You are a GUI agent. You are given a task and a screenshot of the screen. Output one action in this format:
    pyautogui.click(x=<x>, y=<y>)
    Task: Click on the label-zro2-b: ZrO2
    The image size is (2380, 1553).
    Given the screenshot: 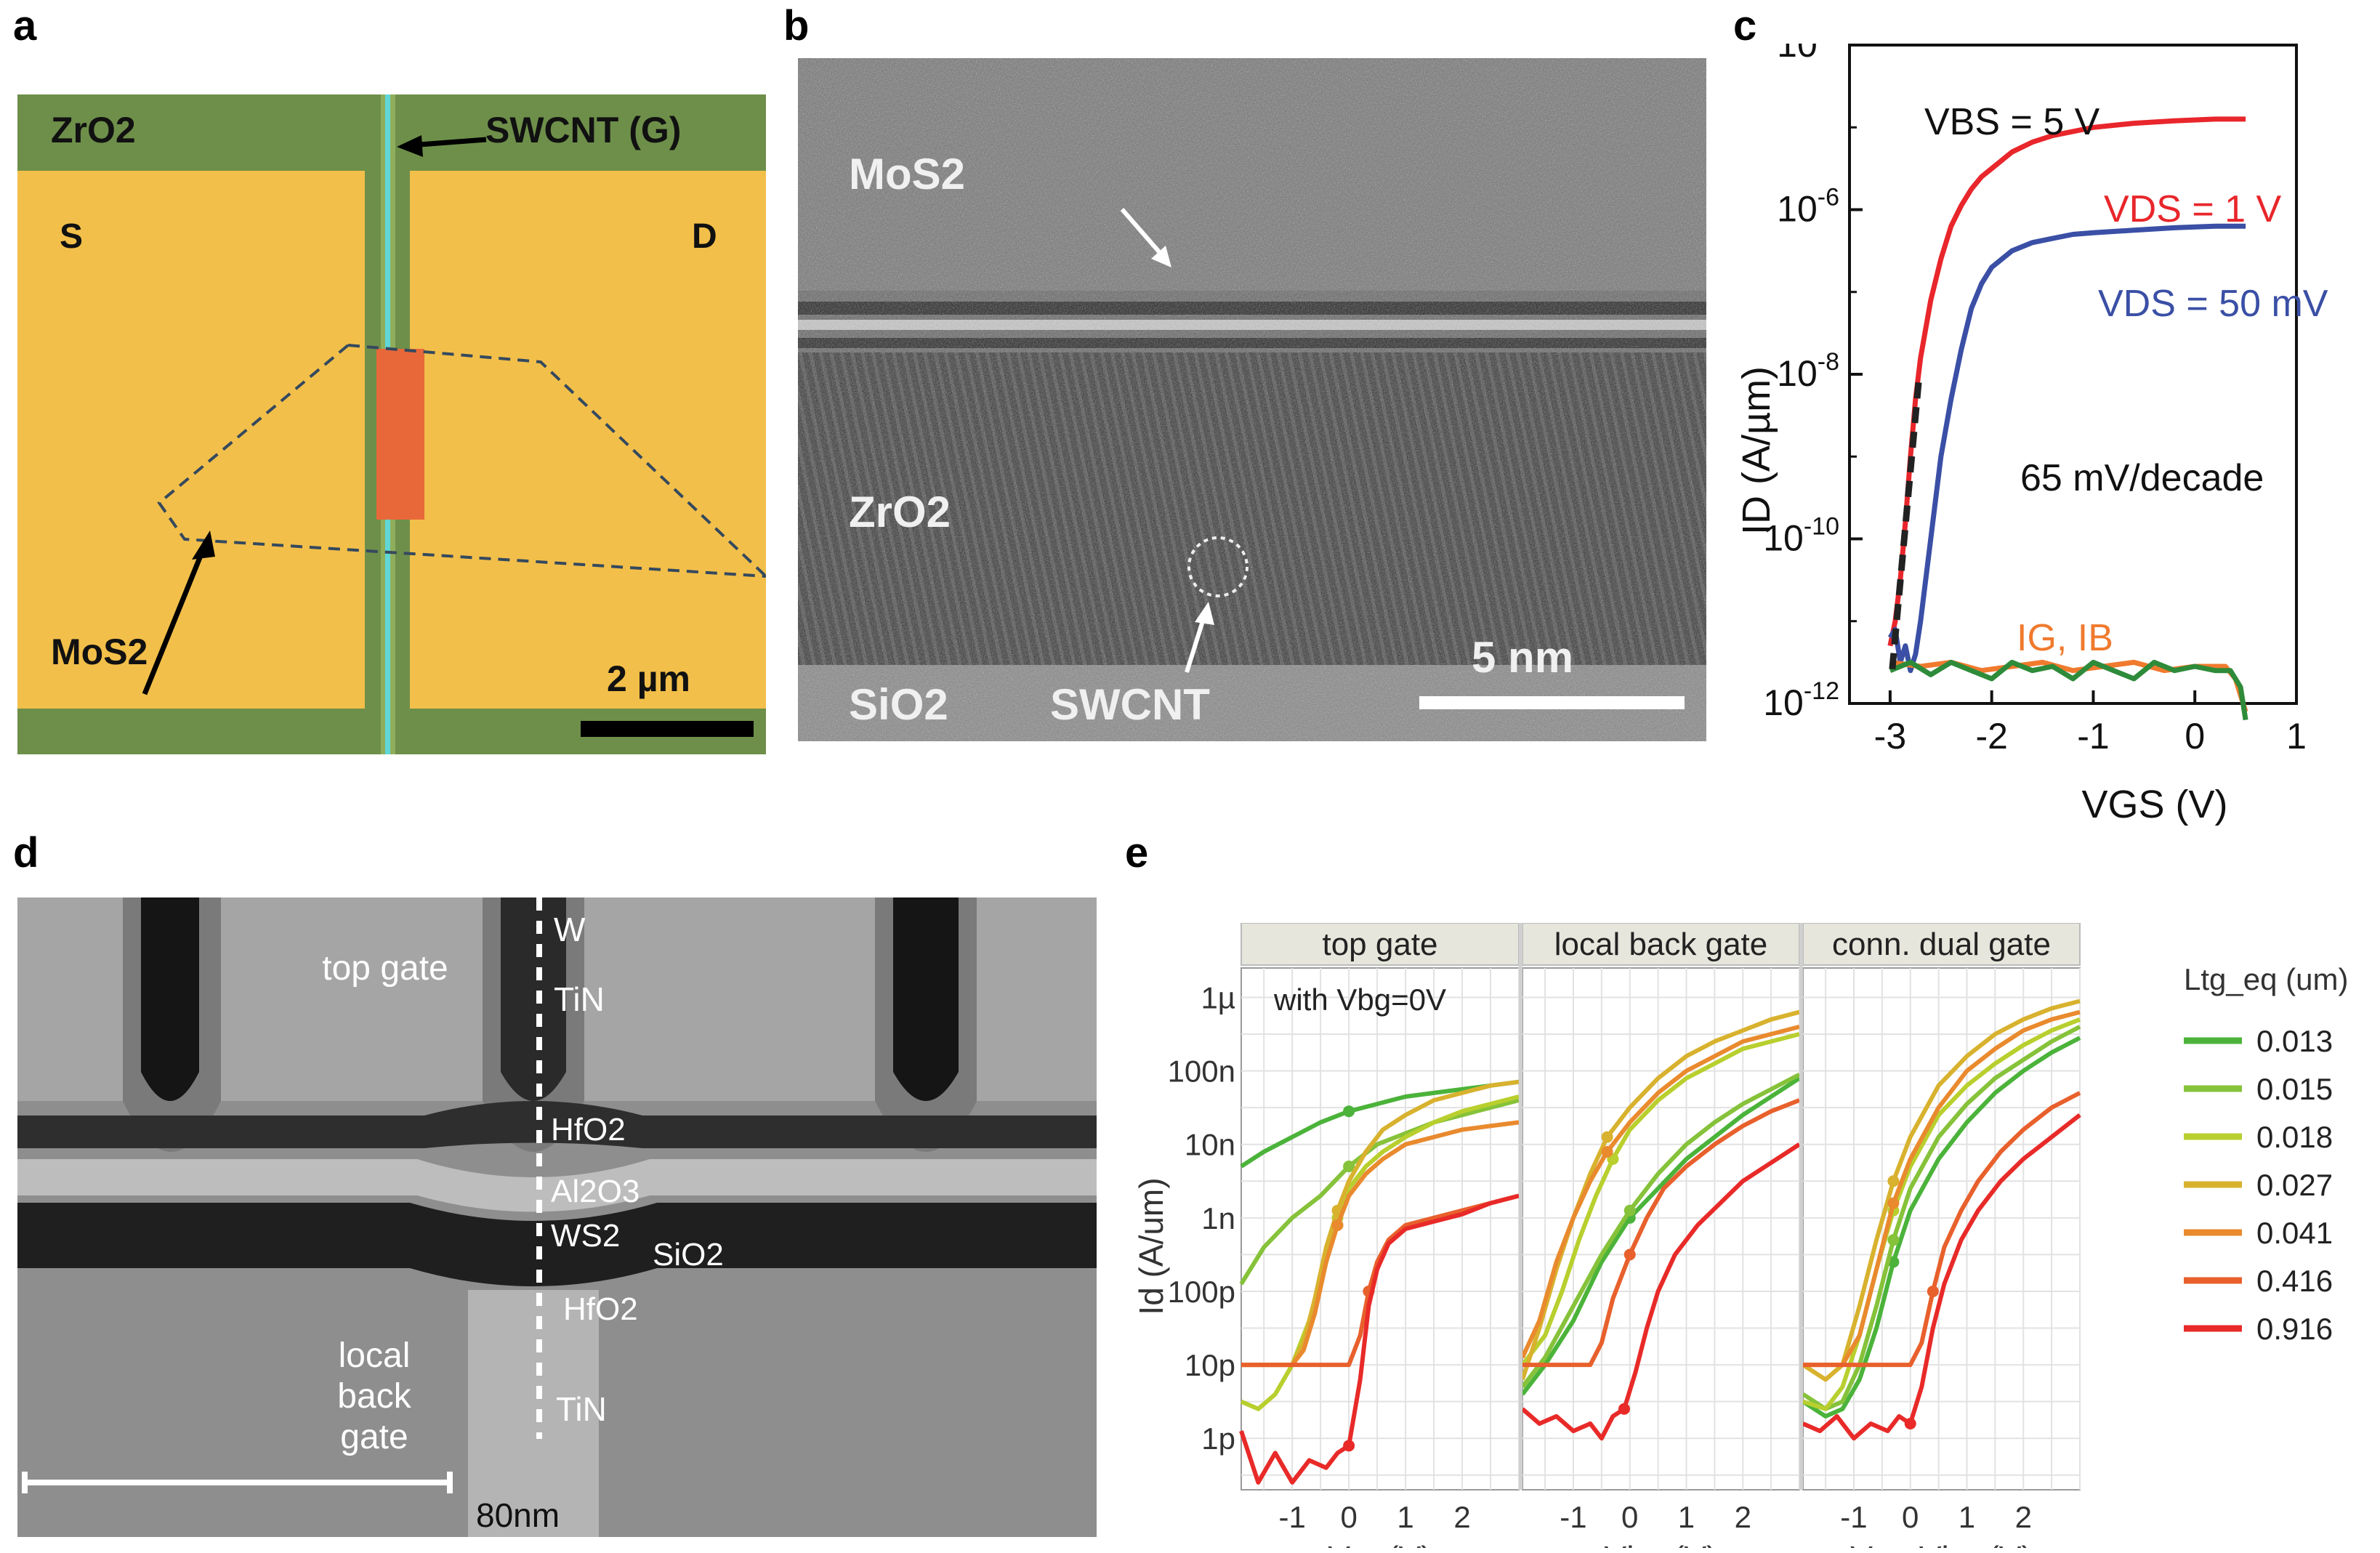 What is the action you would take?
    pyautogui.click(x=900, y=512)
    